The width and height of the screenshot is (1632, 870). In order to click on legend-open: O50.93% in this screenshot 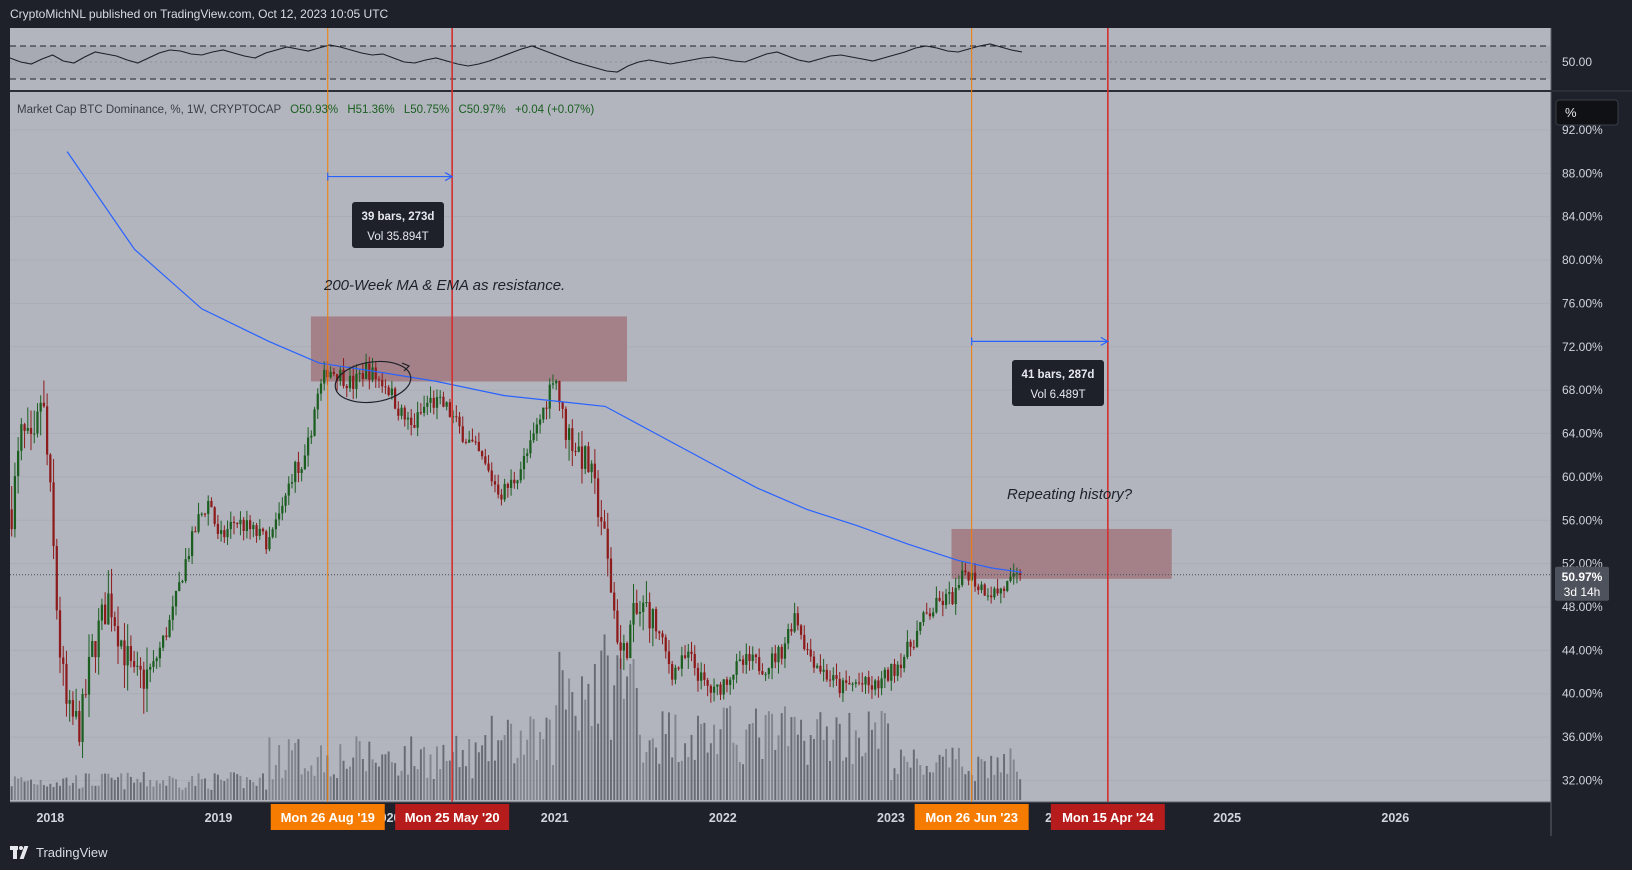, I will do `click(314, 110)`.